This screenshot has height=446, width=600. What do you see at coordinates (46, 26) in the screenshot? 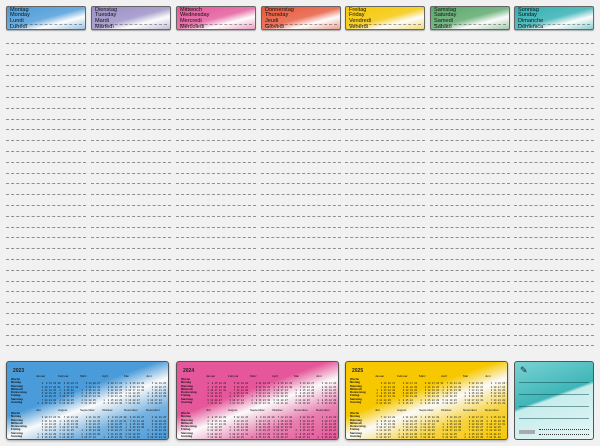
I see `day-name: Lunedì` at bounding box center [46, 26].